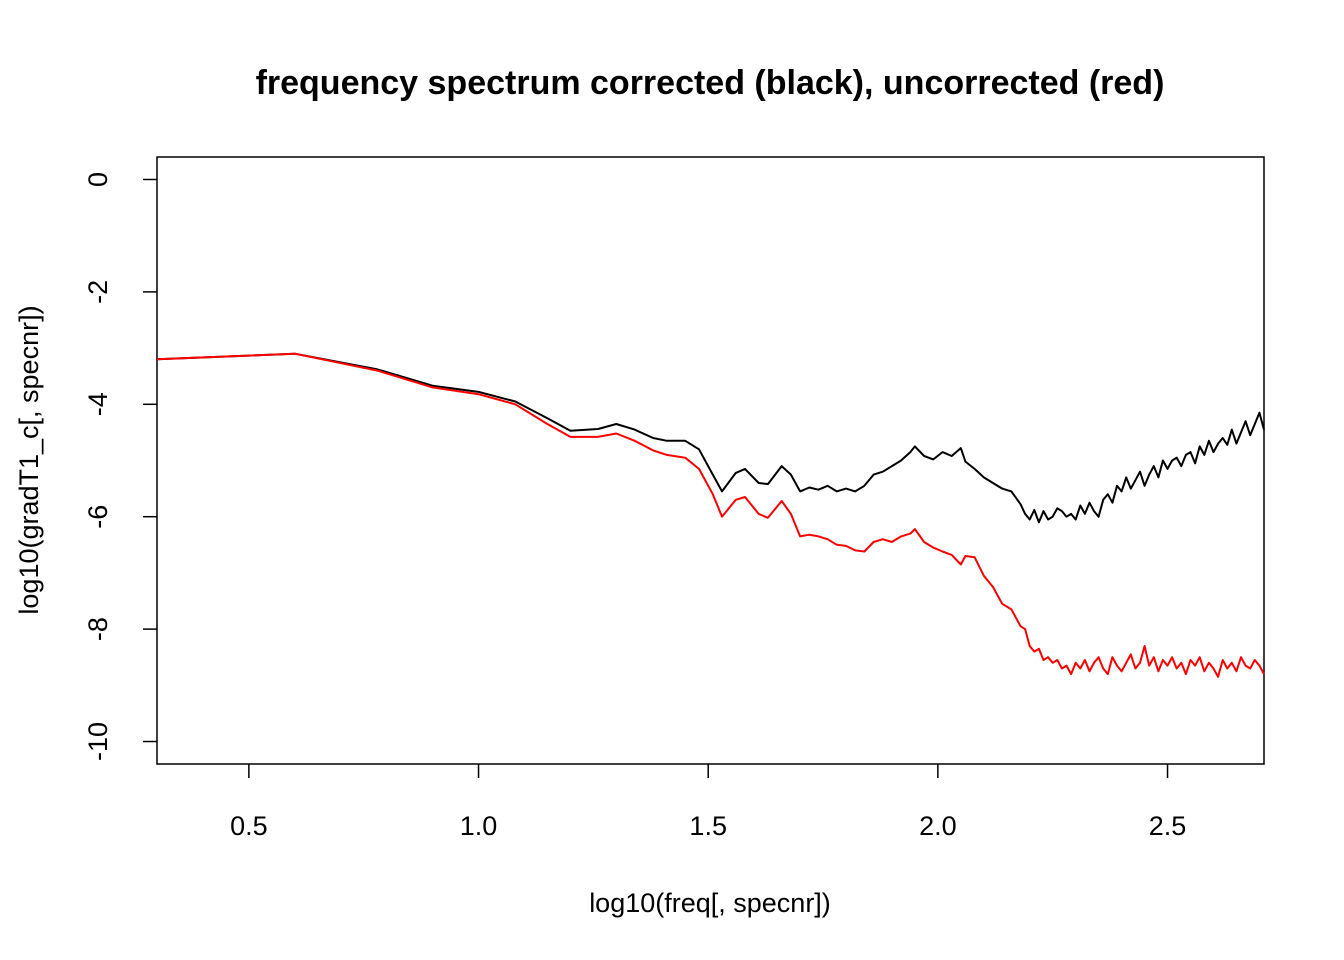 The image size is (1344, 960). Describe the element at coordinates (29, 459) in the screenshot. I see `y-axis-label: log10(gradT1_c[, specnr])` at that location.